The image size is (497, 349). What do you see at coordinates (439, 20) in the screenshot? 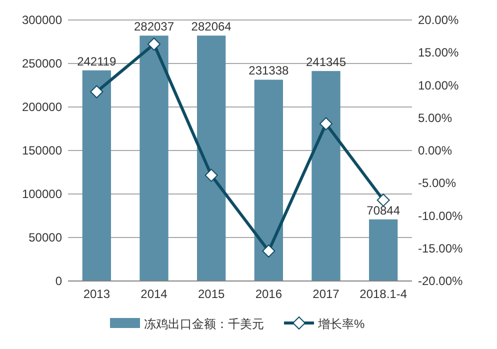
I see `y2-tick-label: 20.00%` at bounding box center [439, 20].